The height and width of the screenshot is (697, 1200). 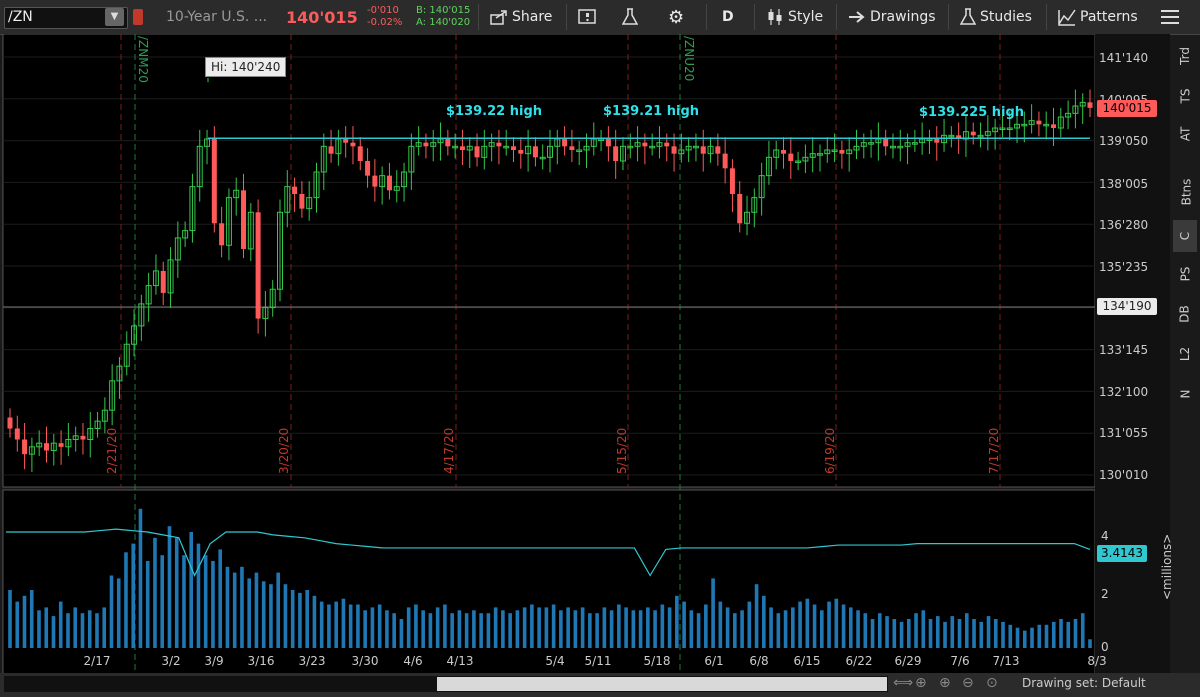 What do you see at coordinates (996, 17) in the screenshot?
I see `studies-button: Studies` at bounding box center [996, 17].